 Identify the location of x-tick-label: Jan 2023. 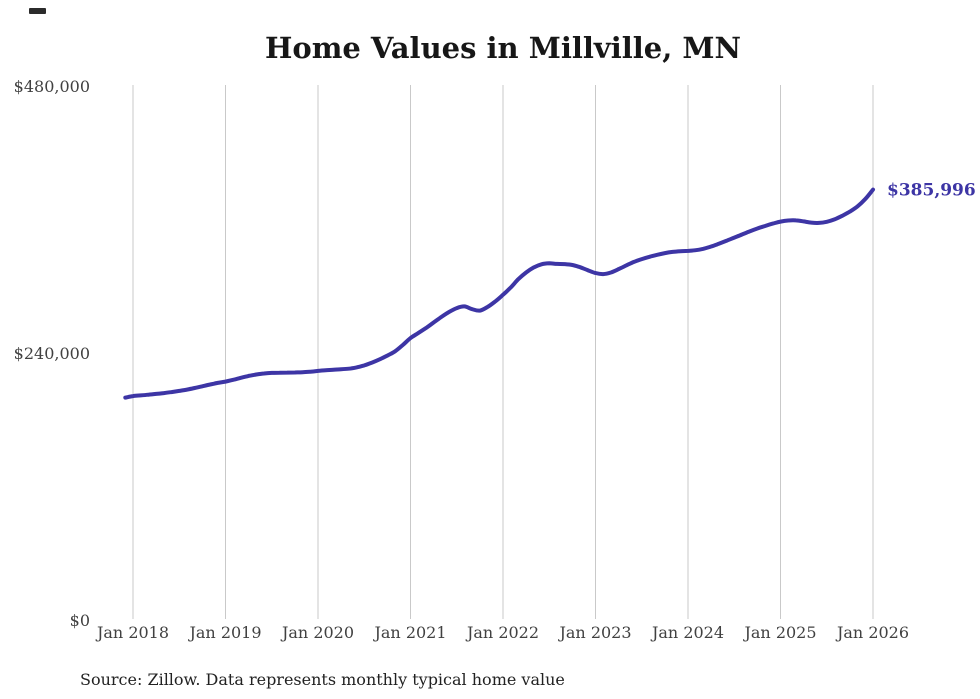
(594, 632).